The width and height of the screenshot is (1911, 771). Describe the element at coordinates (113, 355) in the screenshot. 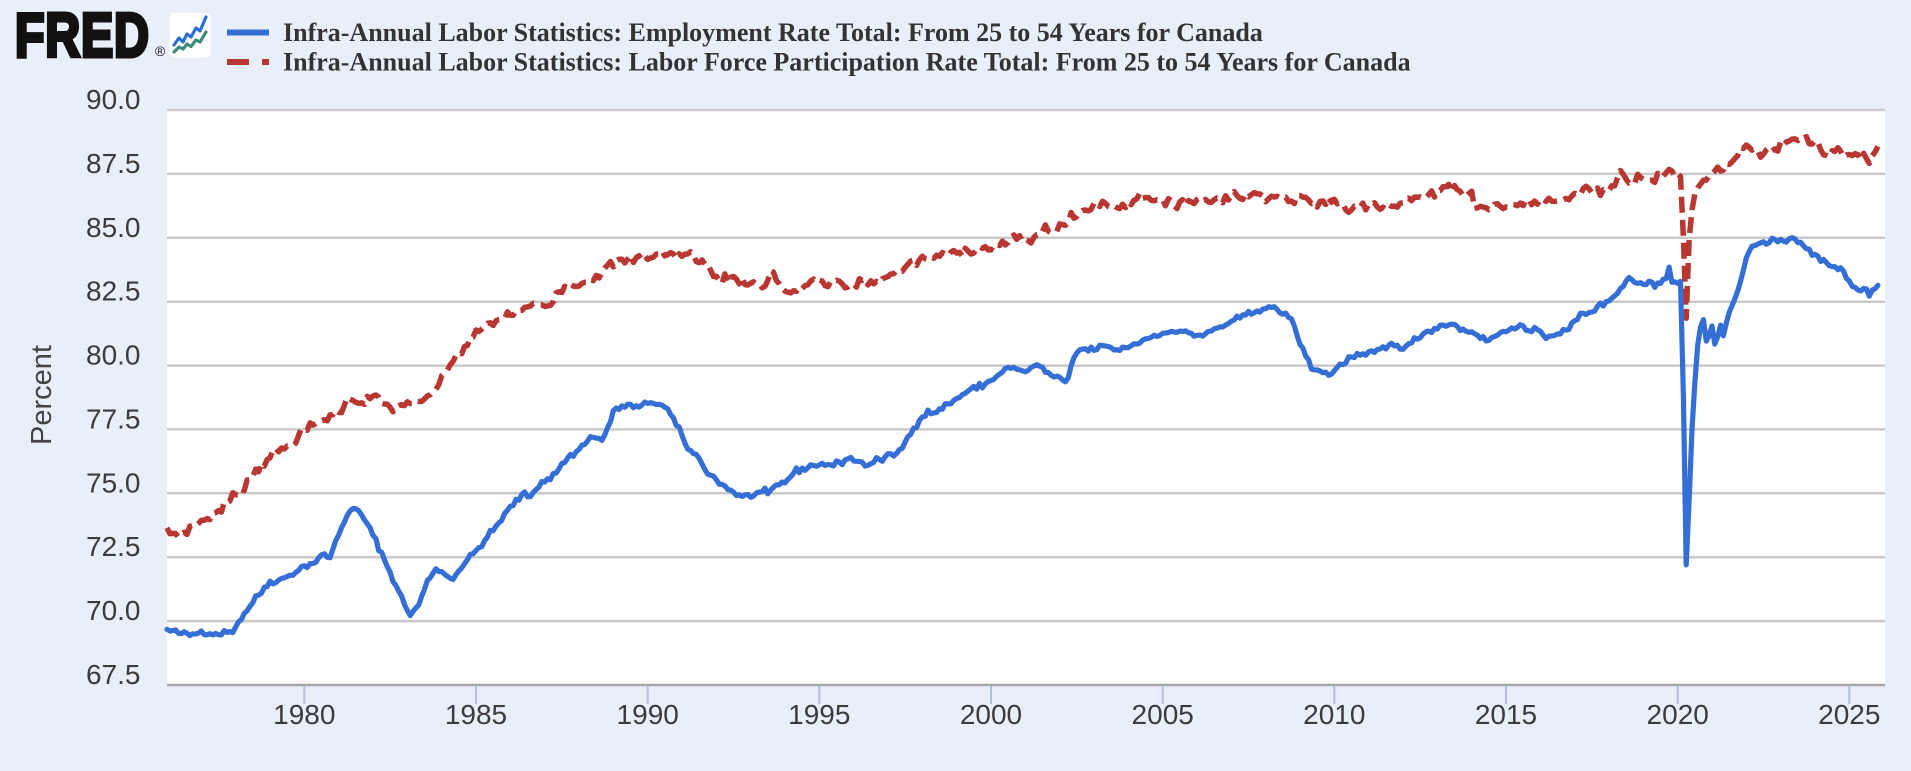

I see `svg-text: 80.0` at that location.